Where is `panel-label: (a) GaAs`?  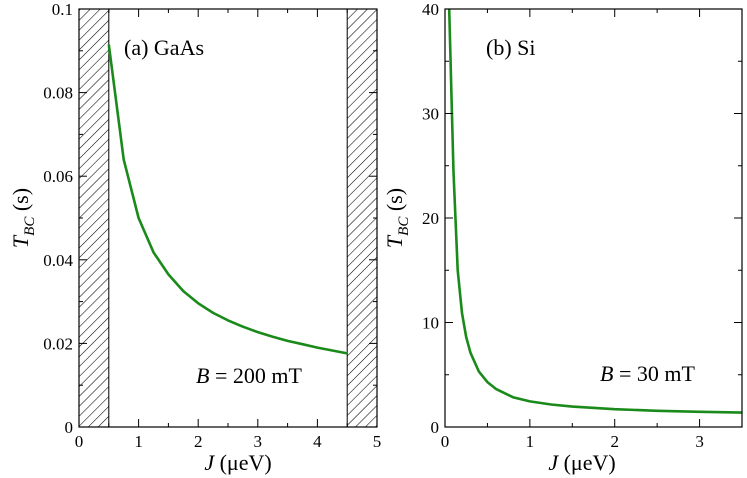 panel-label: (a) GaAs is located at coordinates (164, 47).